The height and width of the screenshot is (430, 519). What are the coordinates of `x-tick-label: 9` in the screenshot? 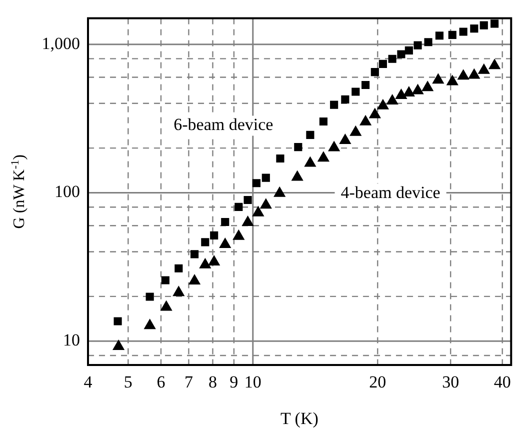 It's located at (234, 382).